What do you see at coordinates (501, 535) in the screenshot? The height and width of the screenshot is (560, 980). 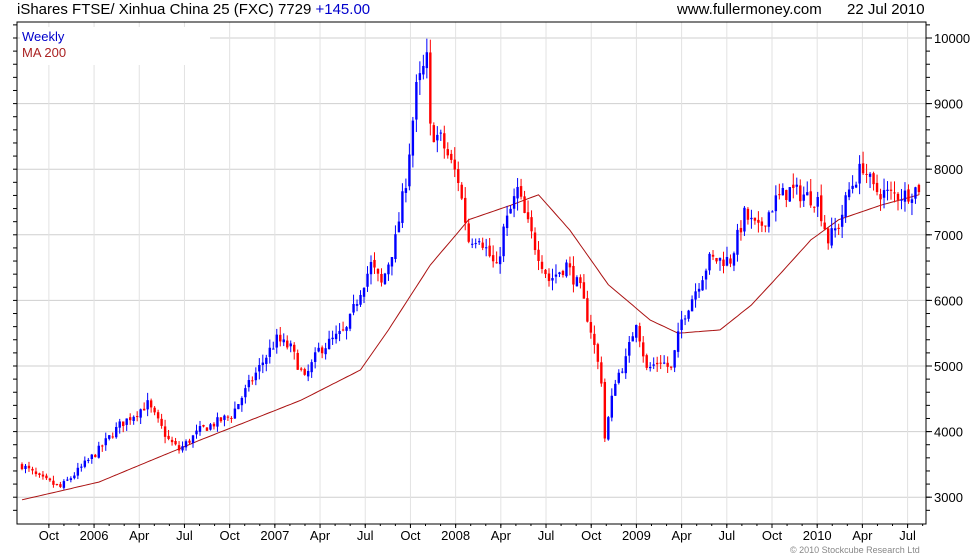 I see `x-tick-label: Apr` at bounding box center [501, 535].